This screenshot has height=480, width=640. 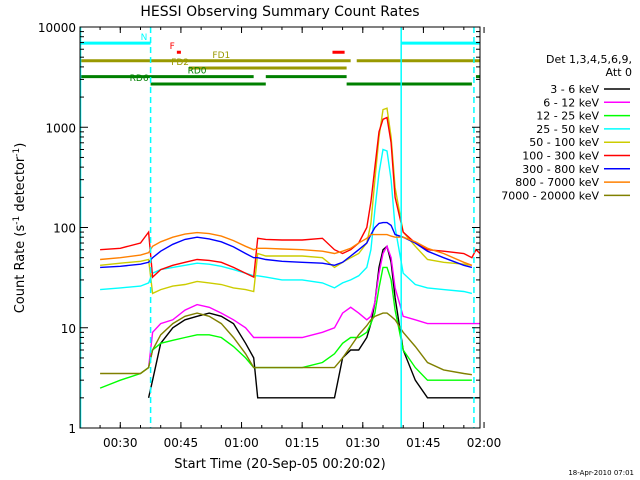 I want to click on flag-label-fd2: FD2, so click(x=180, y=63).